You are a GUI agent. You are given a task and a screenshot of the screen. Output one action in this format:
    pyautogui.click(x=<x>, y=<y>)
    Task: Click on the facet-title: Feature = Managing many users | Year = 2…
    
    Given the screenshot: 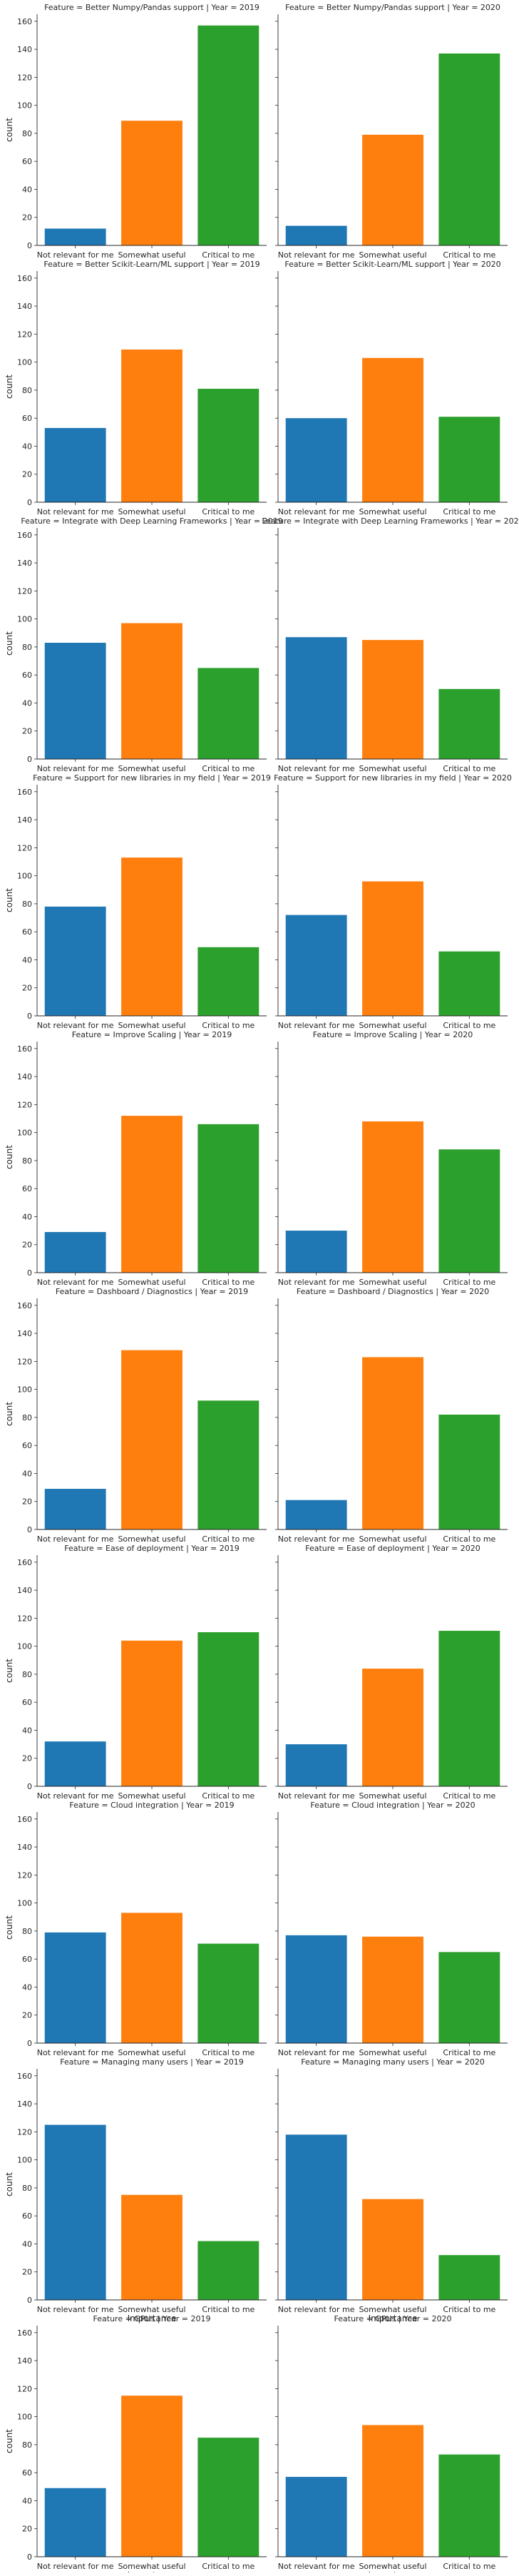 What is the action you would take?
    pyautogui.click(x=152, y=2062)
    